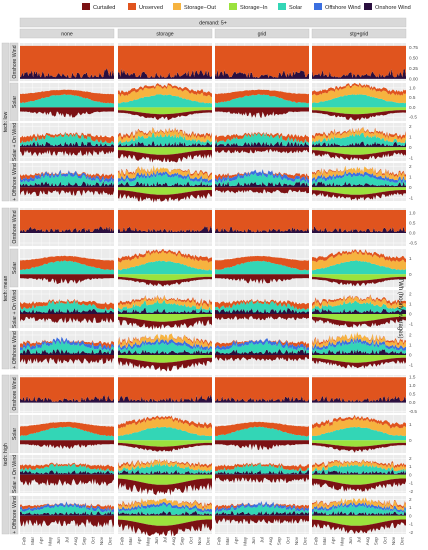 The width and height of the screenshot is (428, 550). Describe the element at coordinates (413, 243) in the screenshot. I see `y-tick-label: -0.5` at that location.